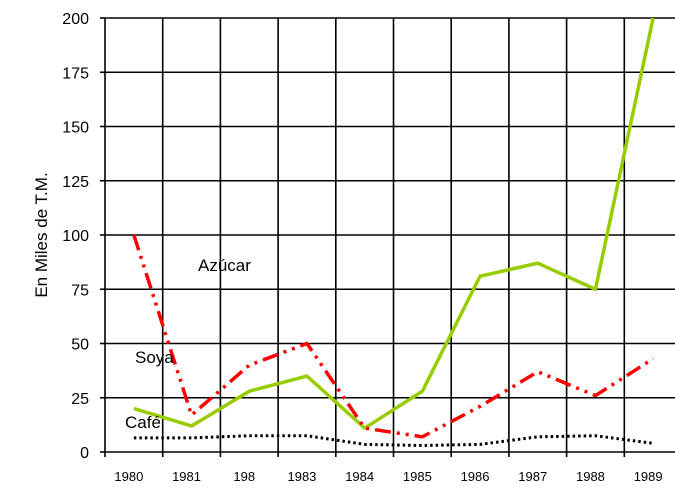 This screenshot has height=489, width=675. Describe the element at coordinates (359, 476) in the screenshot. I see `x-tick-label-4: 1984` at that location.